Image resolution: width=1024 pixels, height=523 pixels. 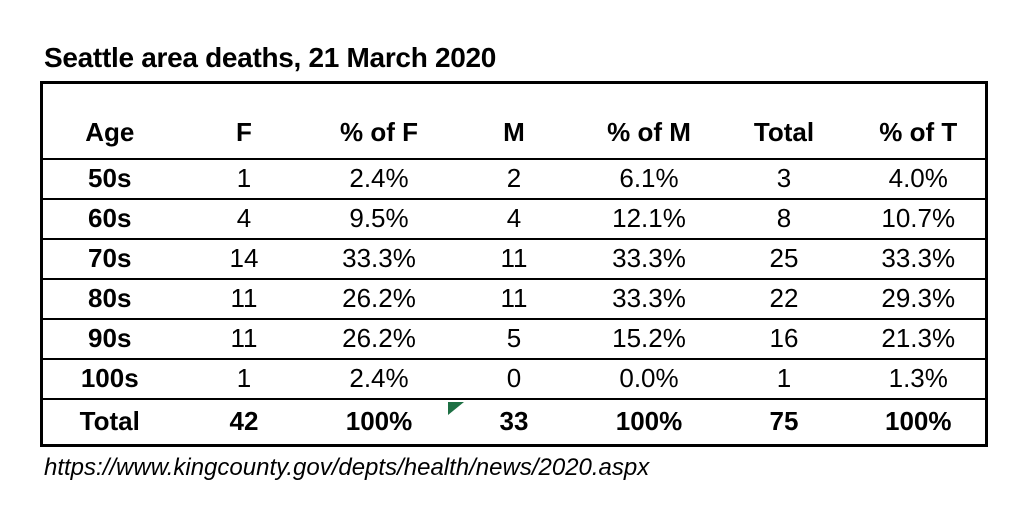 What do you see at coordinates (919, 258) in the screenshot?
I see `cell-pct-t: 33.3%` at bounding box center [919, 258].